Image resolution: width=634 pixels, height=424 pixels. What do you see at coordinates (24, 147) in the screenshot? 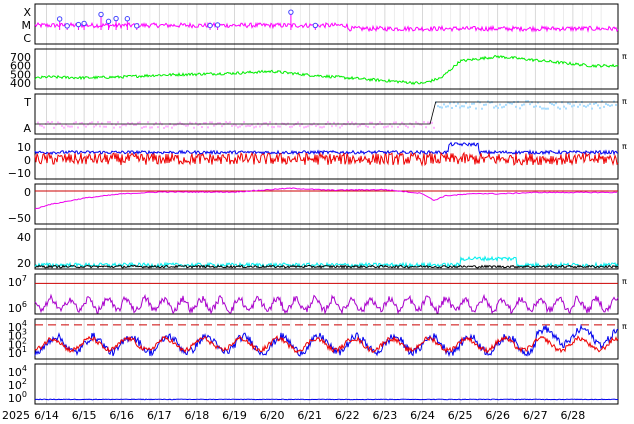
I see `y-tick-label: 10` at bounding box center [24, 147].